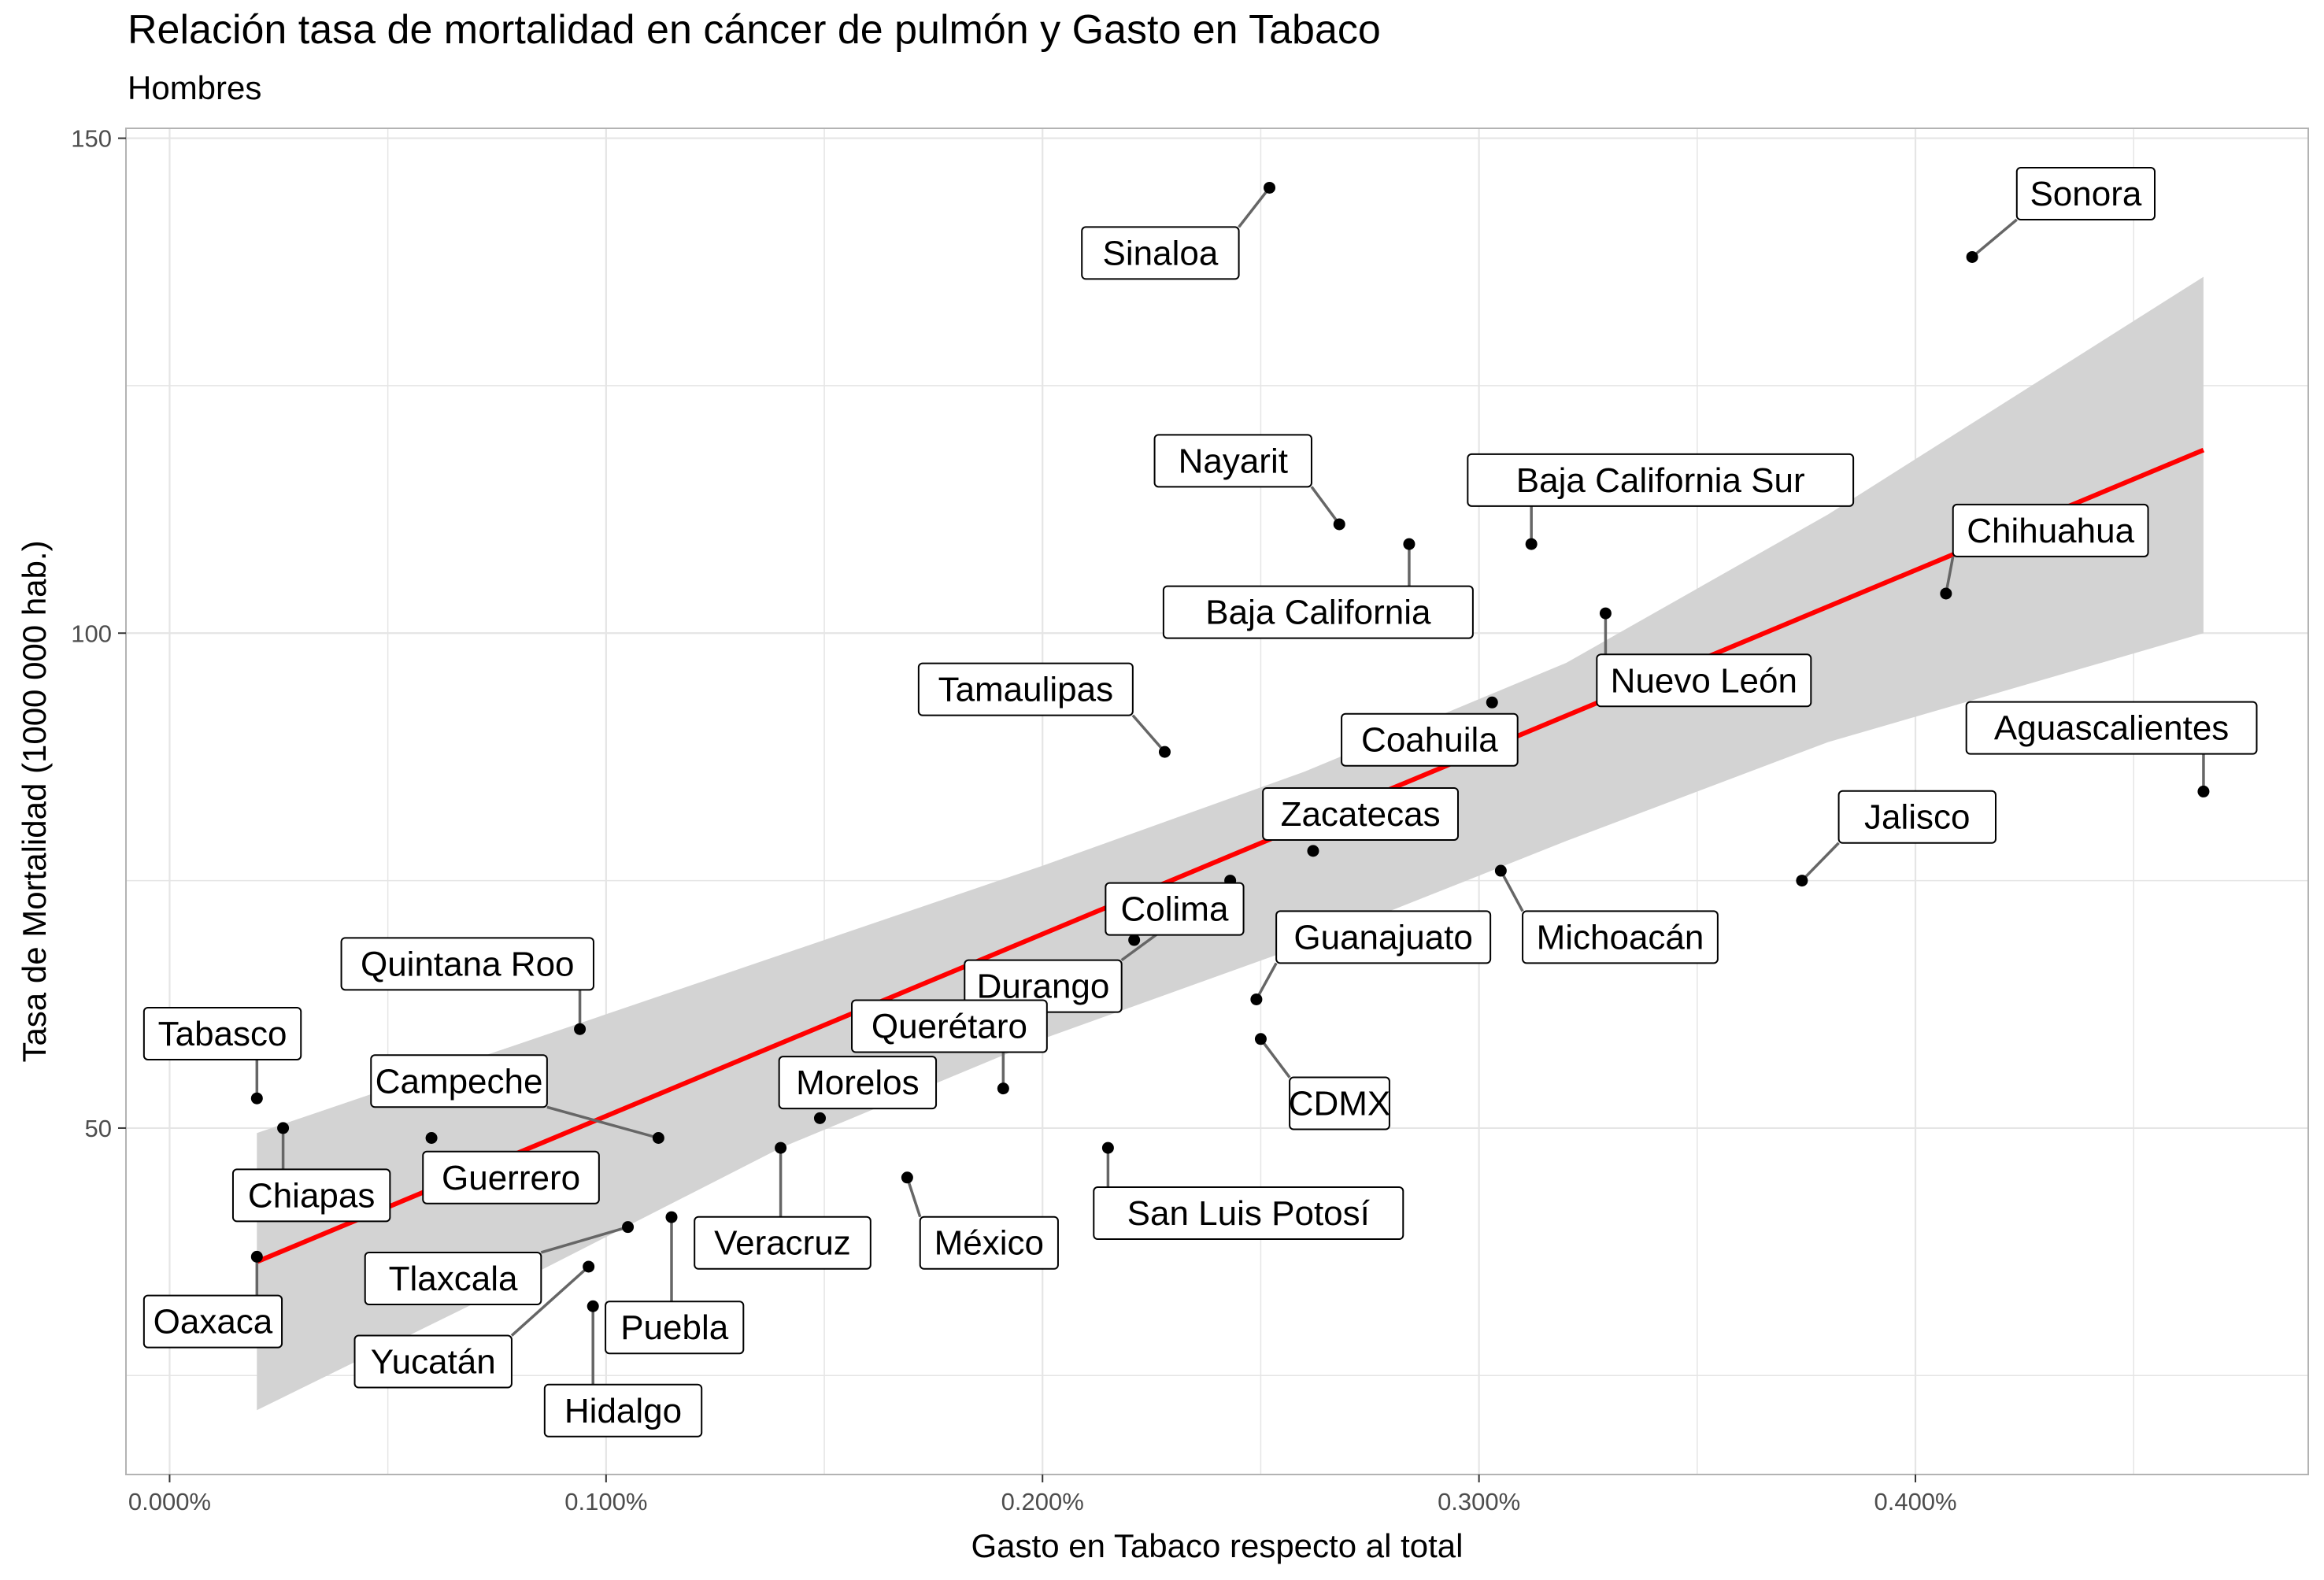  Describe the element at coordinates (1915, 1501) in the screenshot. I see `x-tick-label: 0.400%` at that location.